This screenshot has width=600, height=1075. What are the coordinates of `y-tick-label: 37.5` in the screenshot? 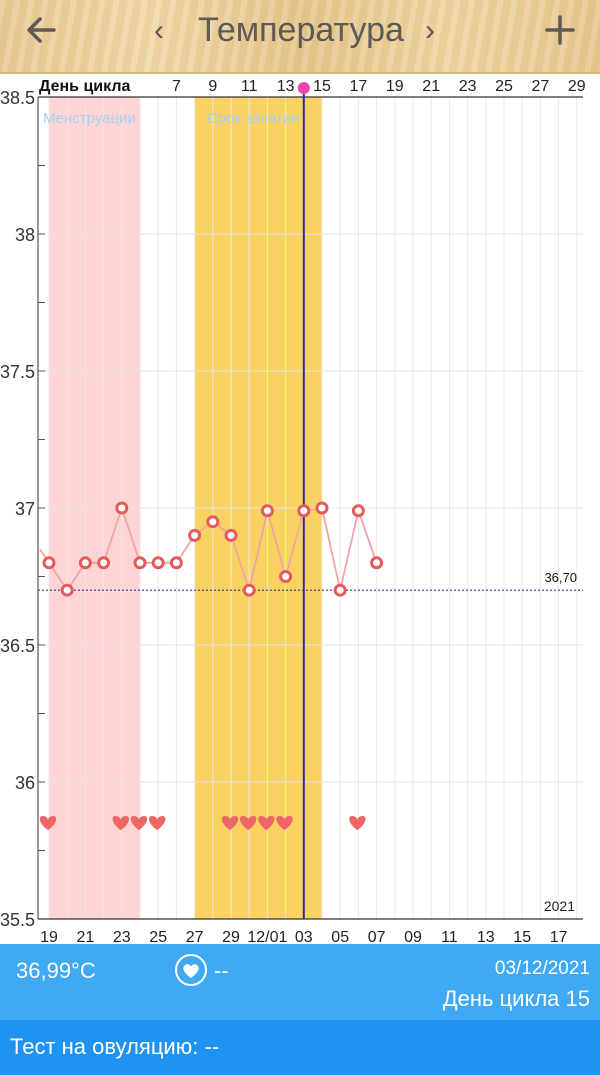 It's located at (17, 372).